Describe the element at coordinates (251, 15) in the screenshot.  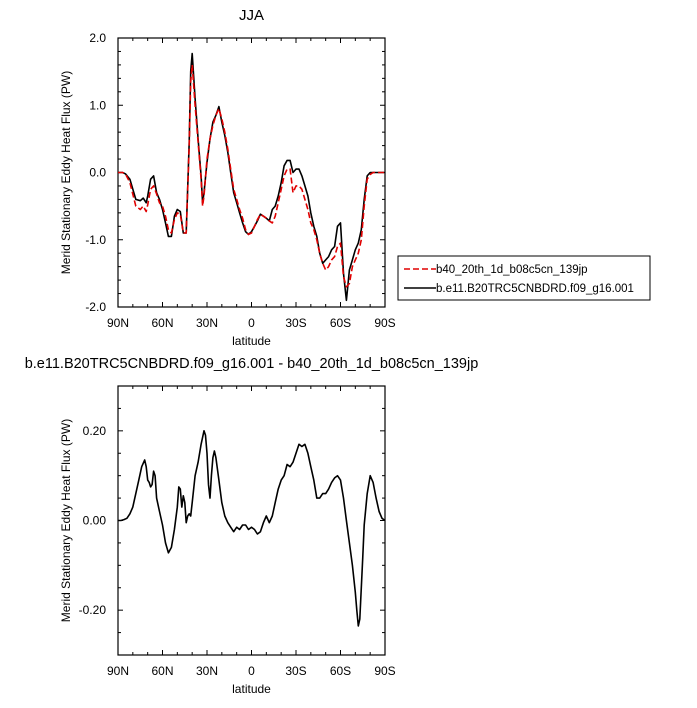
I see `chart-title: JJA` at that location.